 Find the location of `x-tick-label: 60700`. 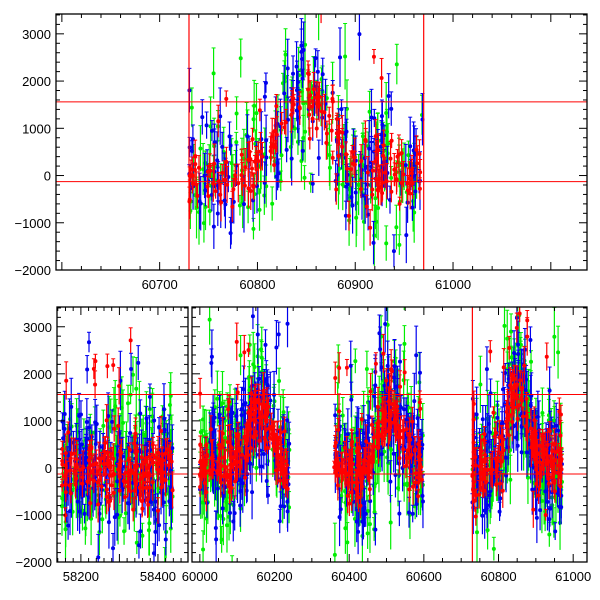

x-tick-label: 60700 is located at coordinates (160, 284).